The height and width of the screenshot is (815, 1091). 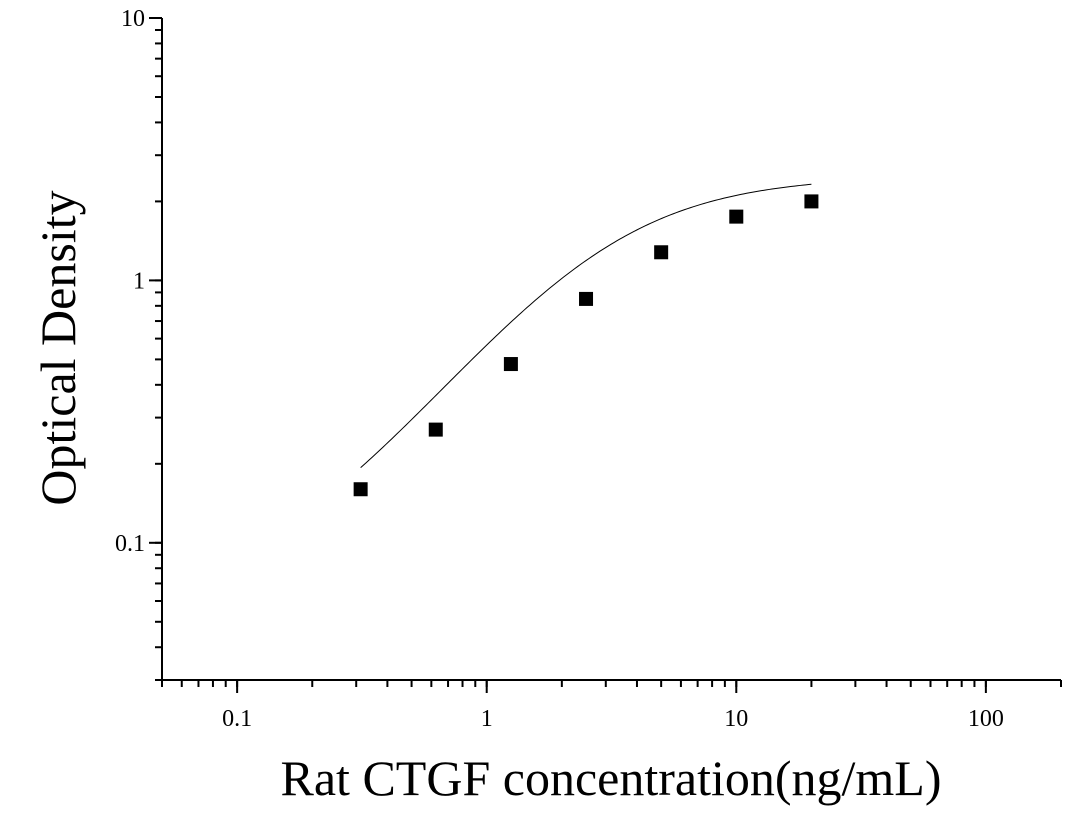 What do you see at coordinates (986, 719) in the screenshot?
I see `x-tick-label: 100` at bounding box center [986, 719].